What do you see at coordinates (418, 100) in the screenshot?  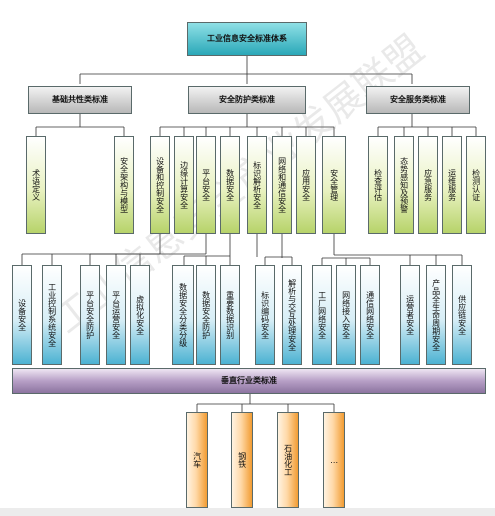 I see `service-standards-node: 安全服务类标准` at bounding box center [418, 100].